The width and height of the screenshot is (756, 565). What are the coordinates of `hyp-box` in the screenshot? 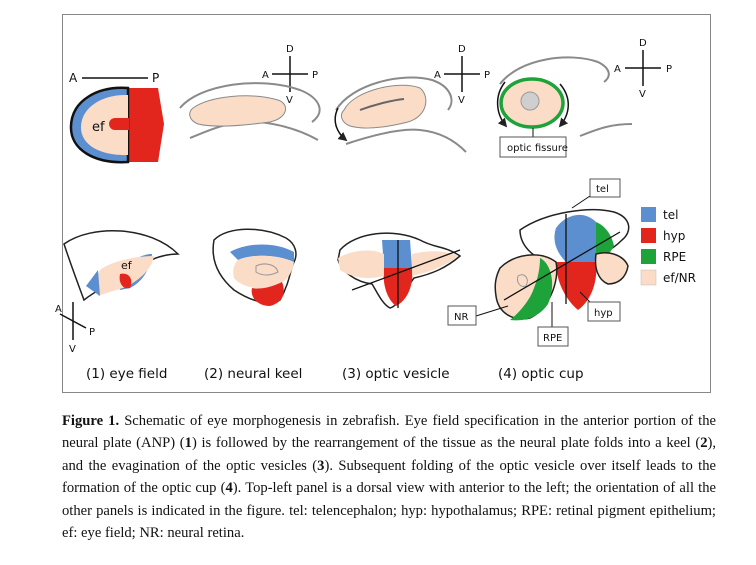 It's located at (604, 311).